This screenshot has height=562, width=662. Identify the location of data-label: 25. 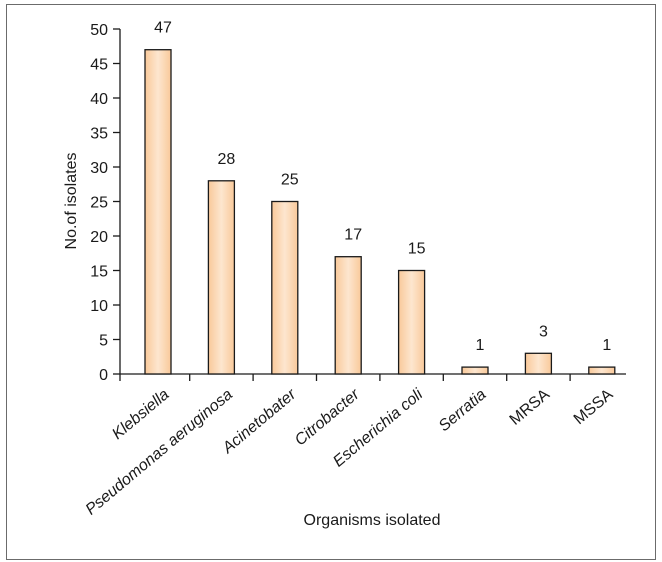
(290, 180).